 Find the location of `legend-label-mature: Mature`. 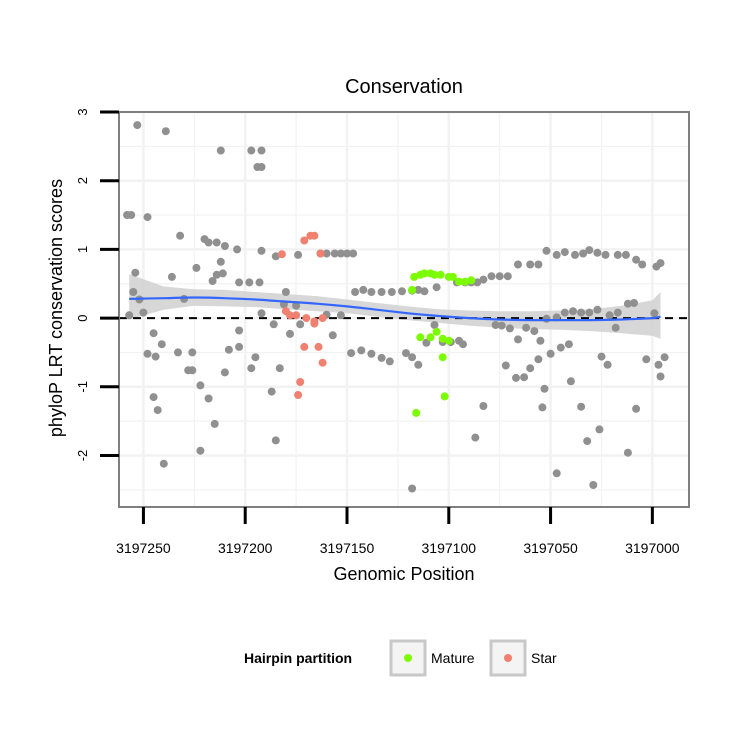

legend-label-mature: Mature is located at coordinates (453, 658).